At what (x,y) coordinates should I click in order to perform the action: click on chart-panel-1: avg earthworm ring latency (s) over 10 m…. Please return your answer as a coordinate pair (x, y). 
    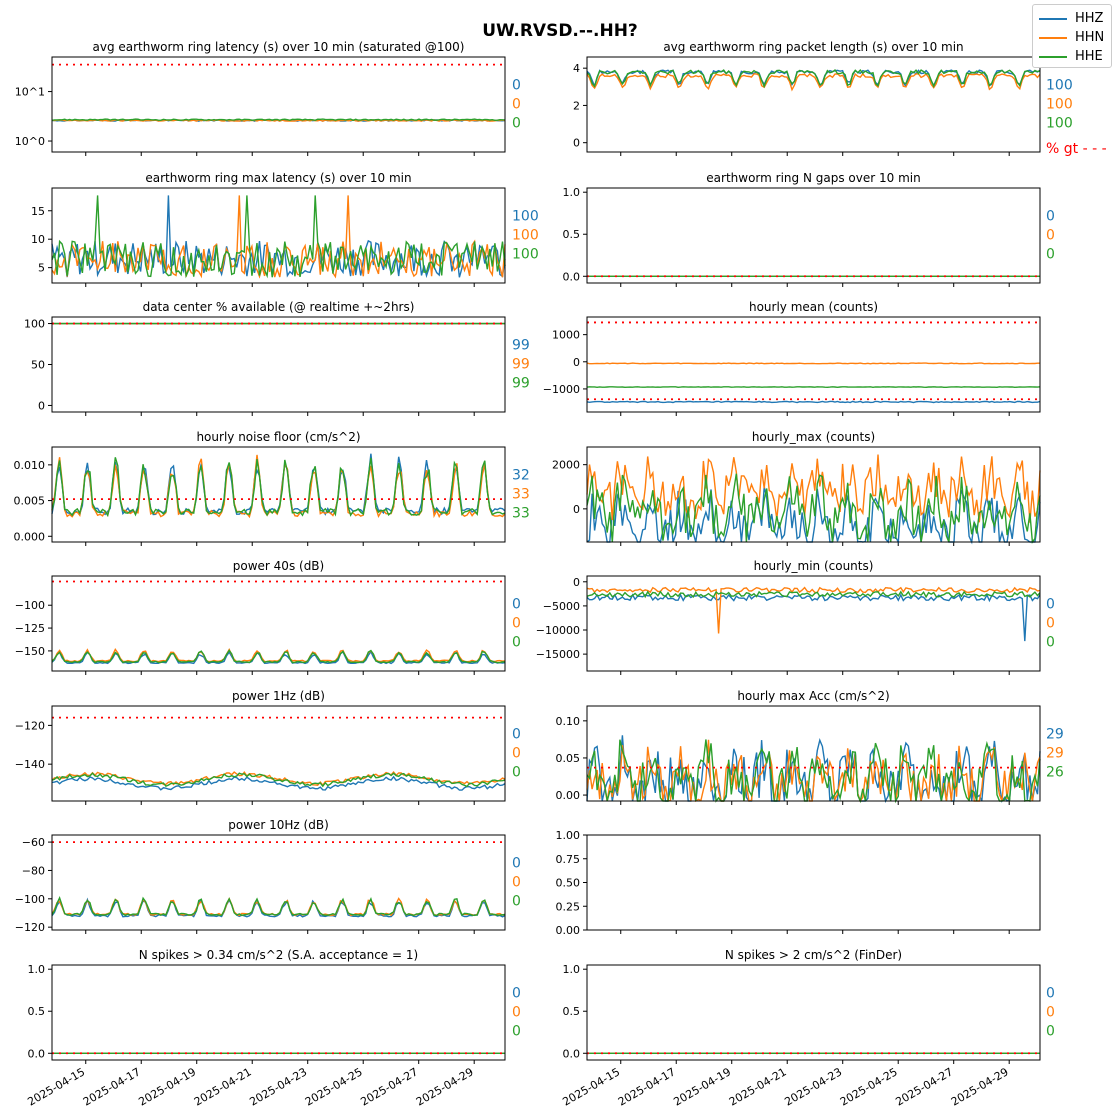
    Looking at the image, I should click on (268, 98).